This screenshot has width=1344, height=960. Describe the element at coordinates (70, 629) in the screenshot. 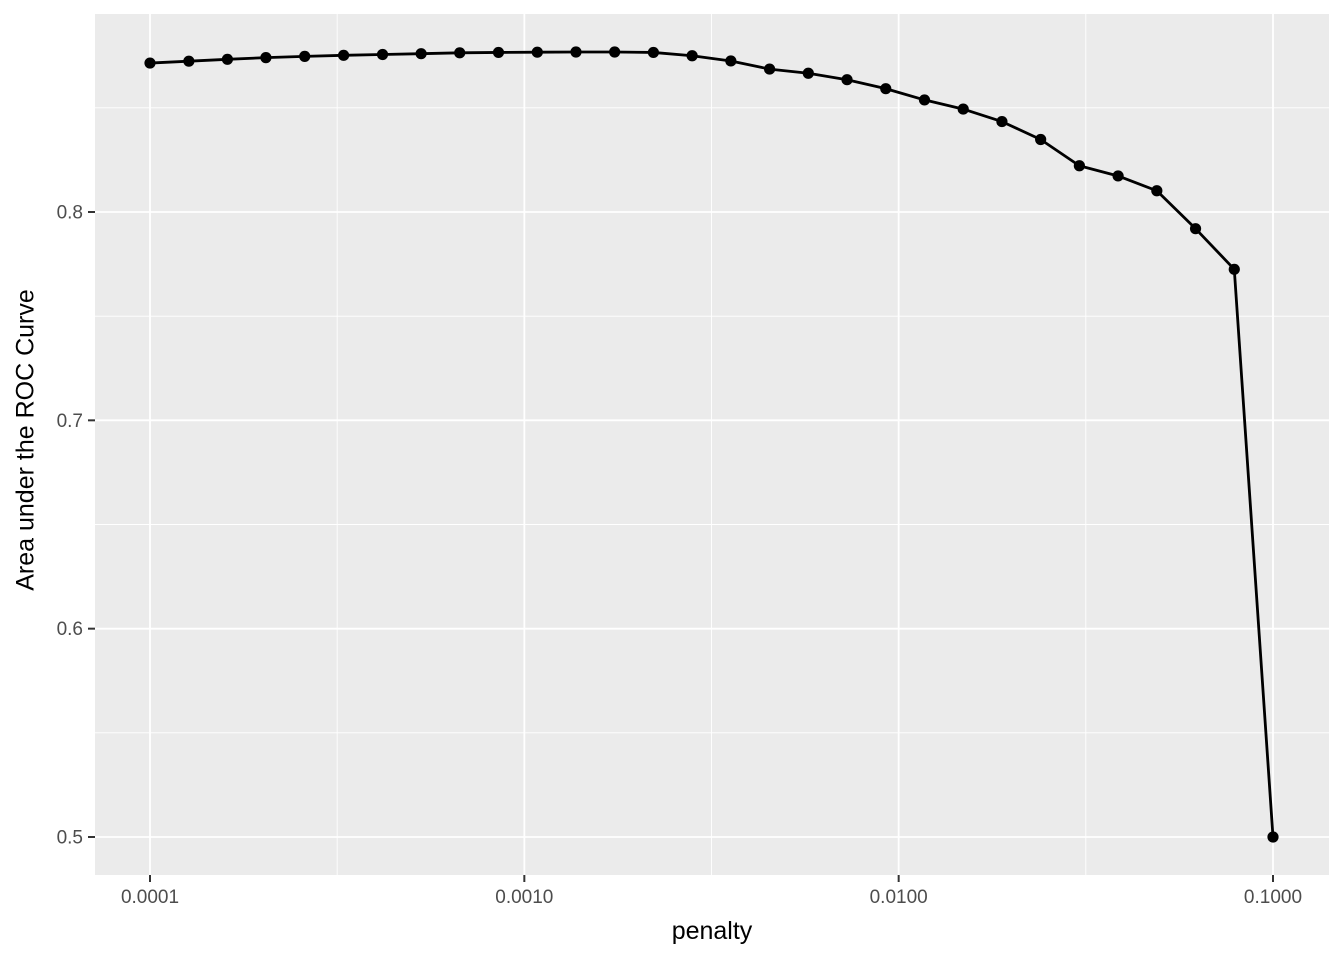

I see `y-tick-label: 0.6` at that location.